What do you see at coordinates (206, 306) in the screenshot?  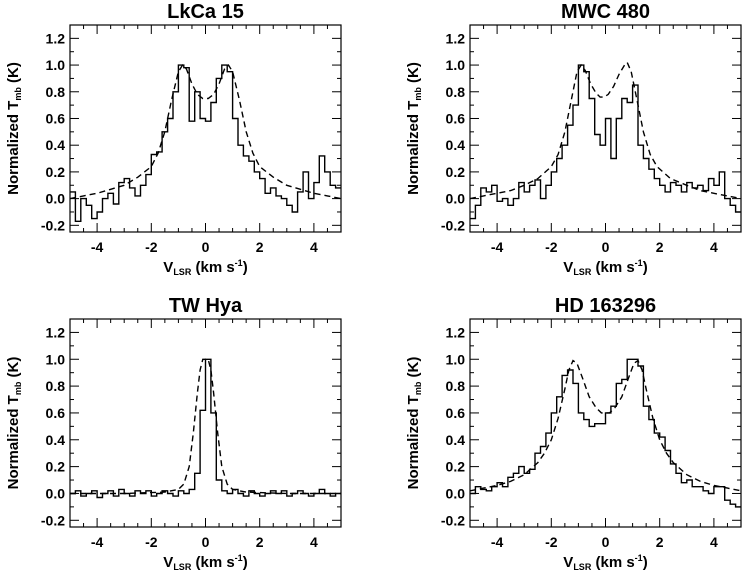 I see `panel-title: TW Hya` at bounding box center [206, 306].